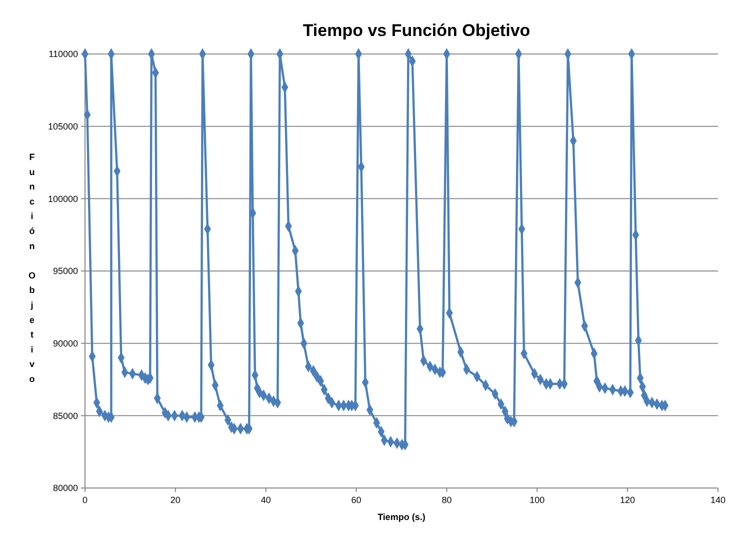  I want to click on x-tick-label: 120, so click(628, 500).